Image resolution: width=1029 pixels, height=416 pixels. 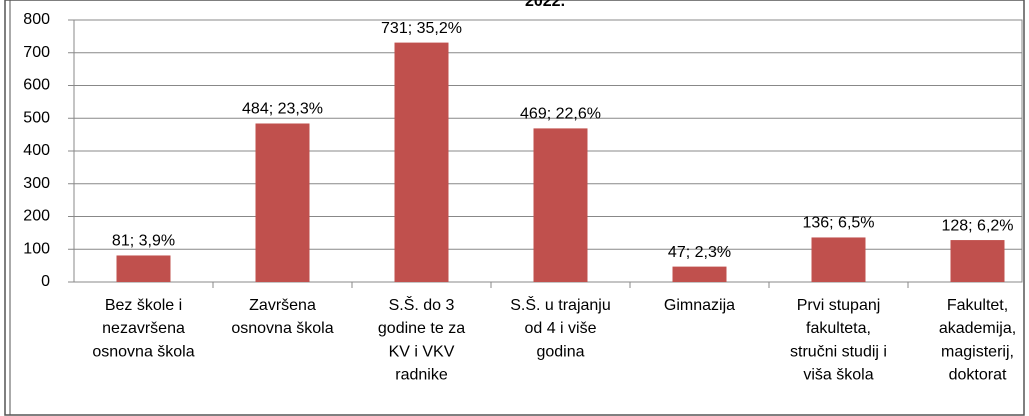 What do you see at coordinates (36, 52) in the screenshot?
I see `y-tick-label: 700` at bounding box center [36, 52].